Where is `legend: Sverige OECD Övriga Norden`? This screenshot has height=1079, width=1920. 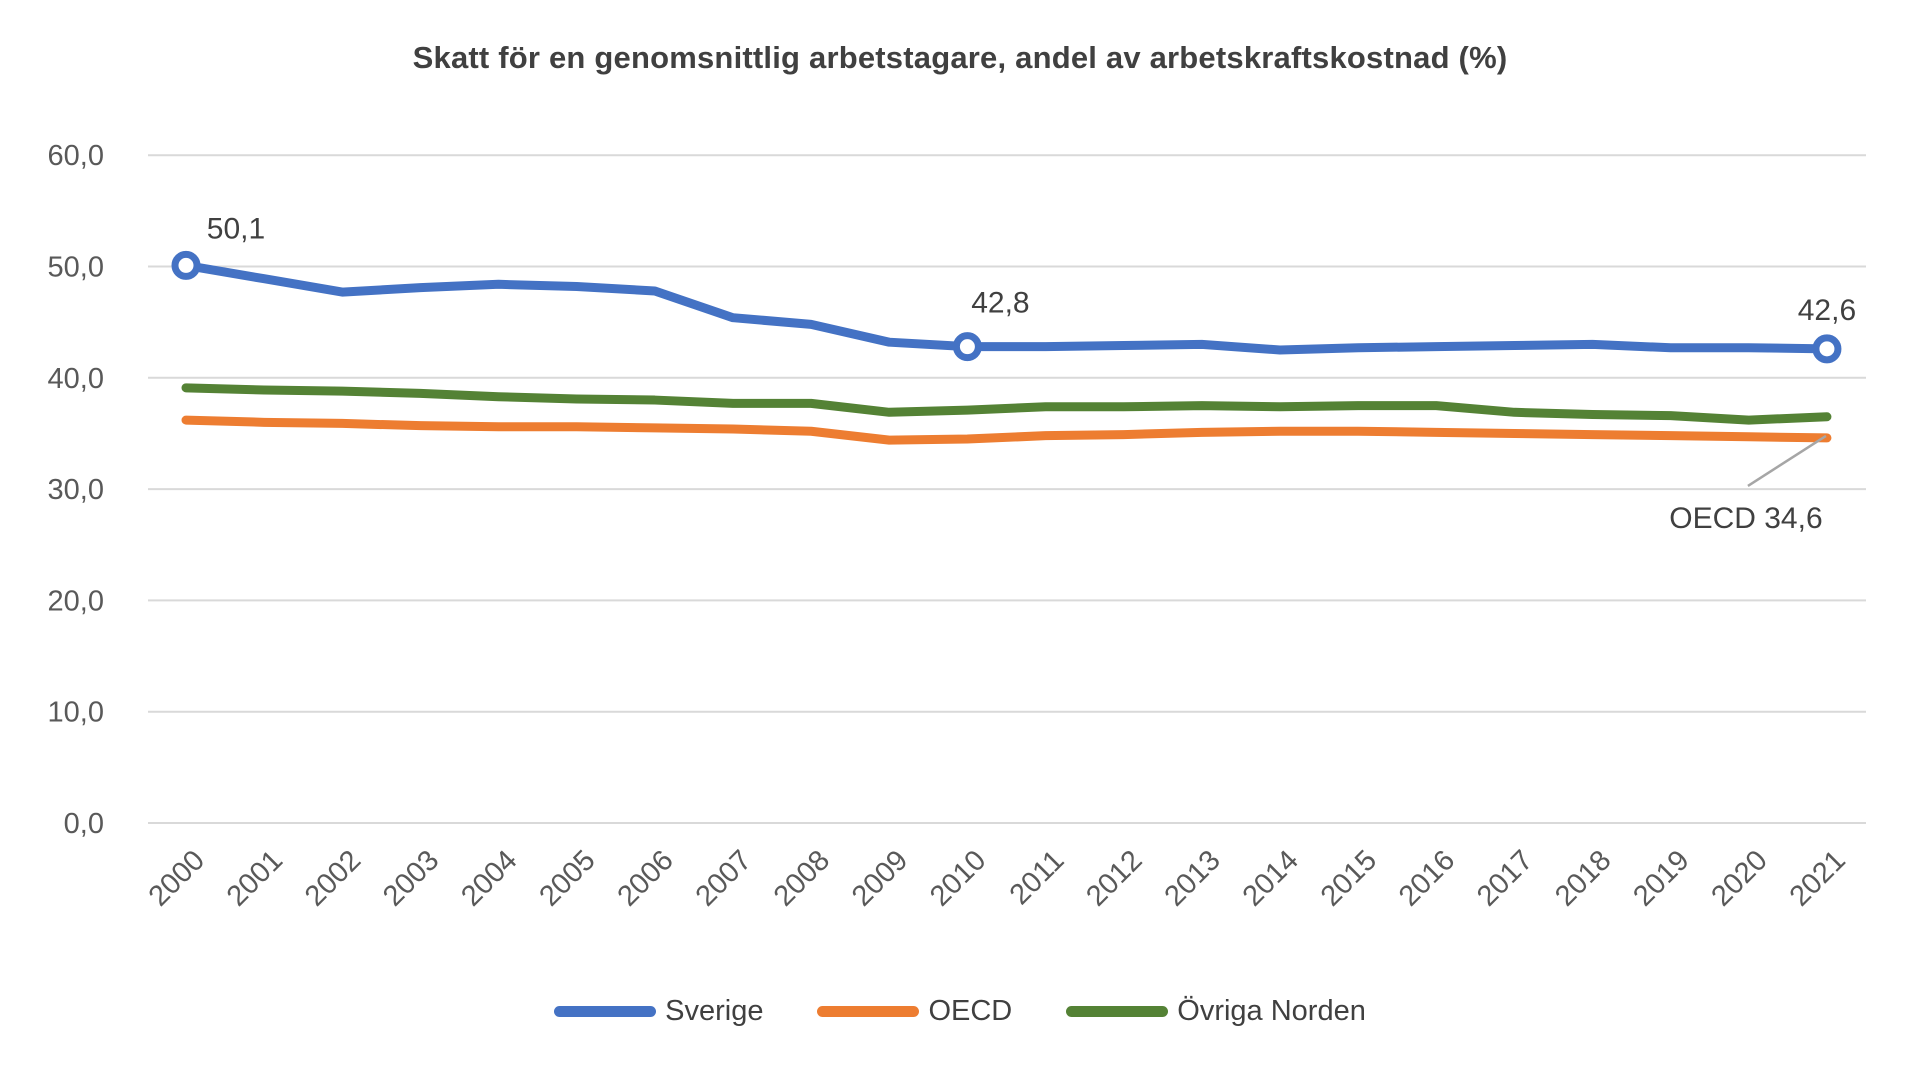
legend: Sverige OECD Övriga Norden is located at coordinates (960, 1011).